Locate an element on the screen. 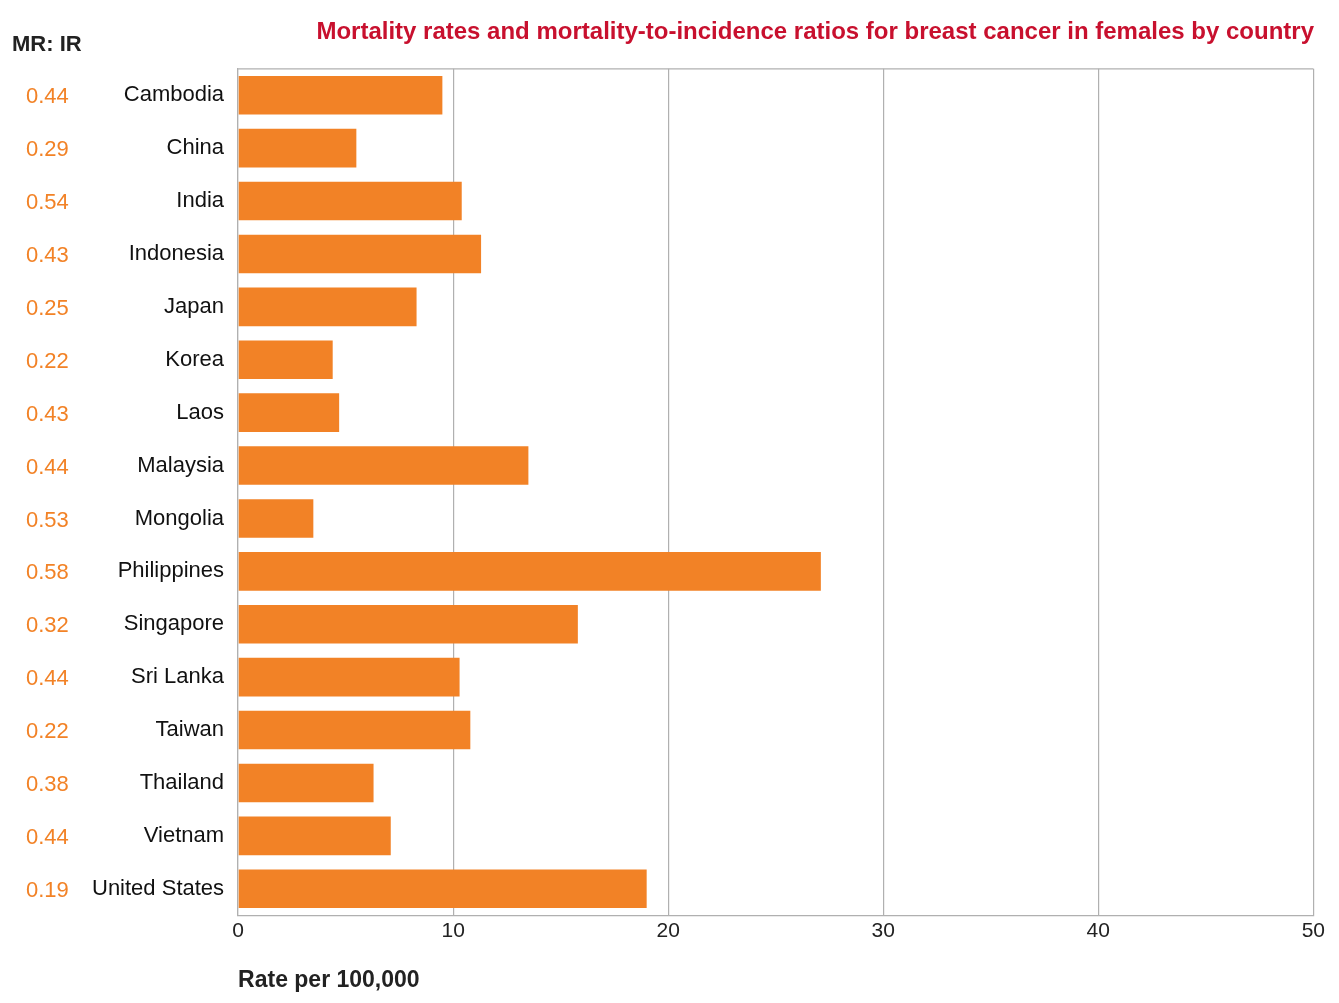 The image size is (1339, 1003). text: MR: IR is located at coordinates (47, 43).